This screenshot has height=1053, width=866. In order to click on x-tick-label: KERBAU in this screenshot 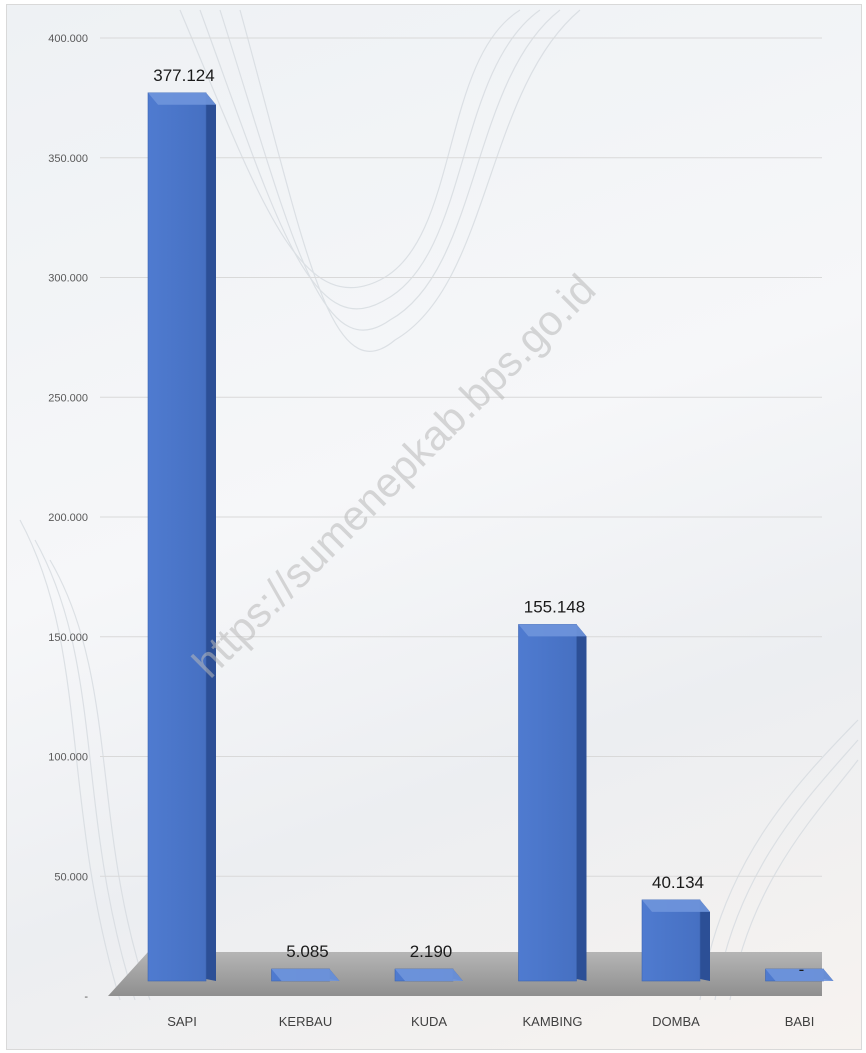, I will do `click(305, 1021)`.